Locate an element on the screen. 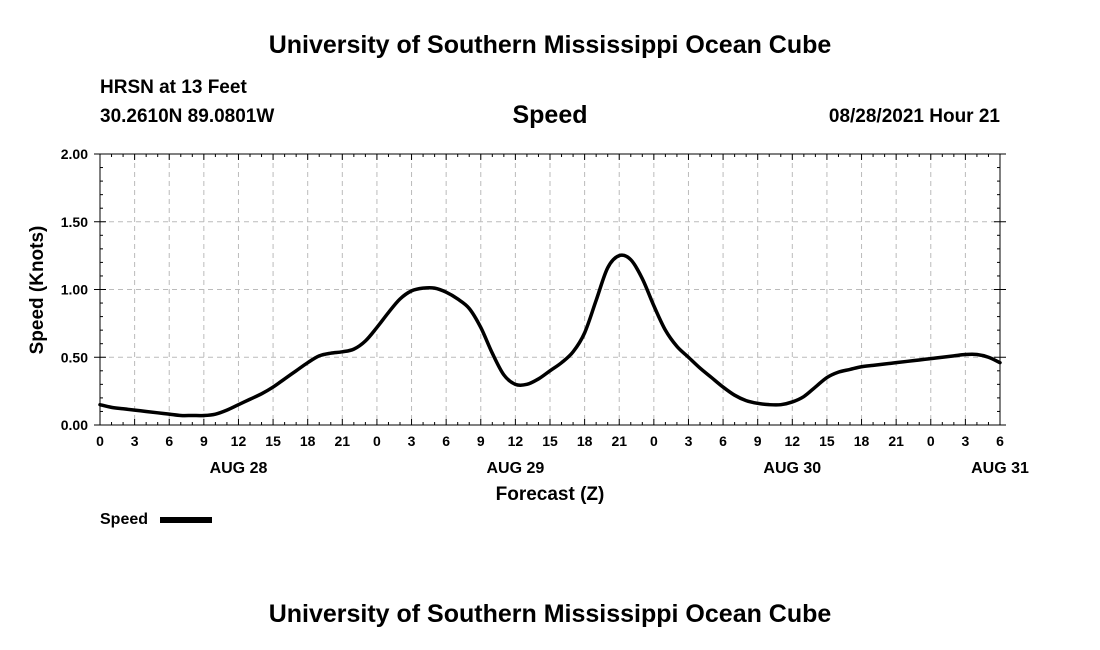  y-tick-label: 0.00 is located at coordinates (74, 425).